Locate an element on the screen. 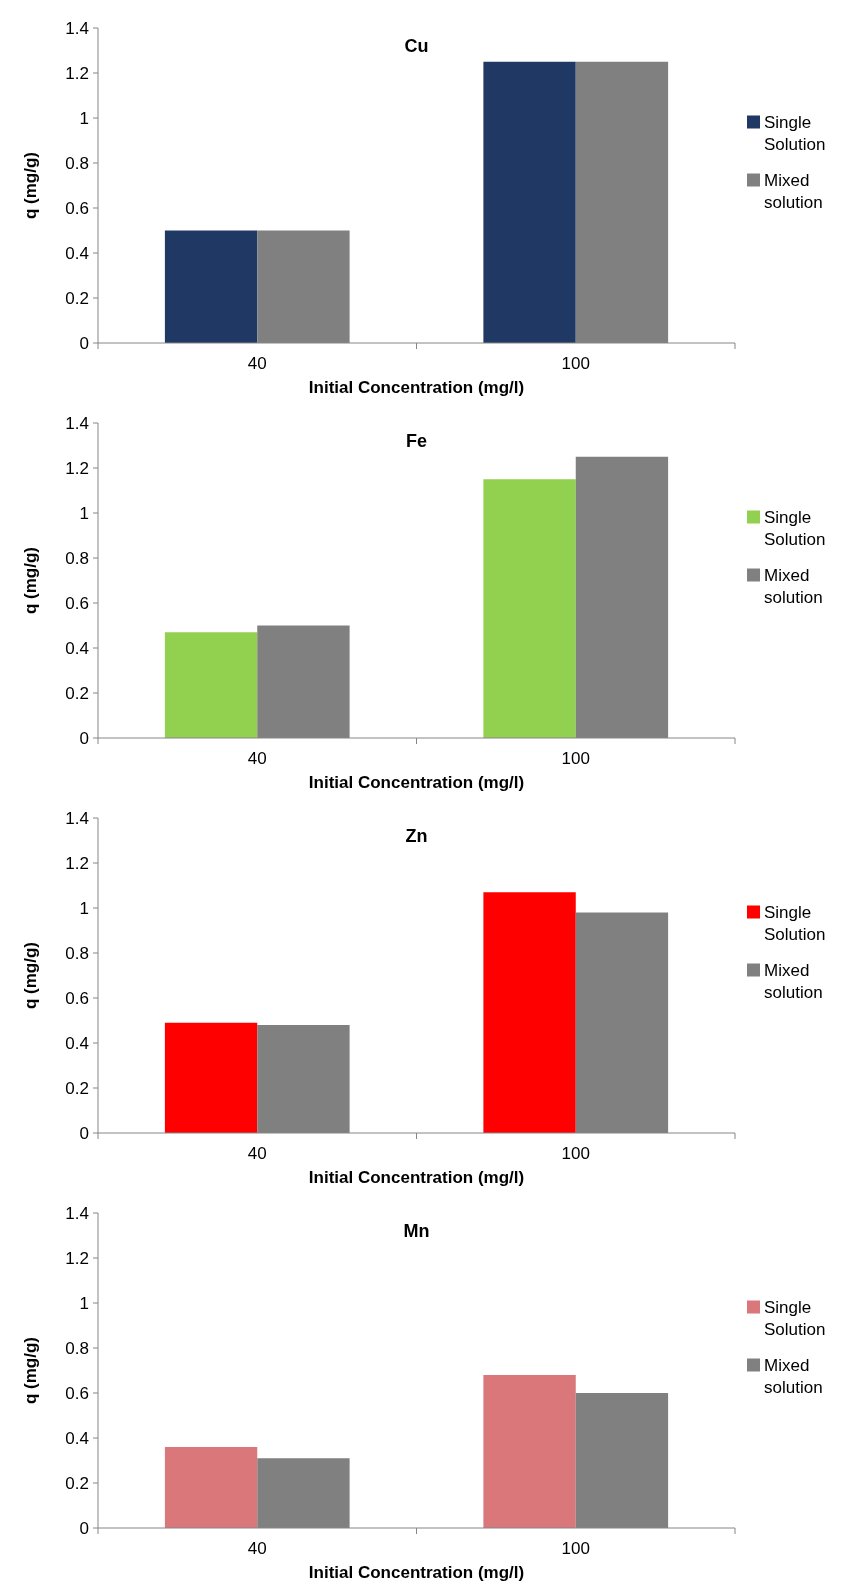 The height and width of the screenshot is (1589, 843). chart-title: Fe is located at coordinates (416, 441).